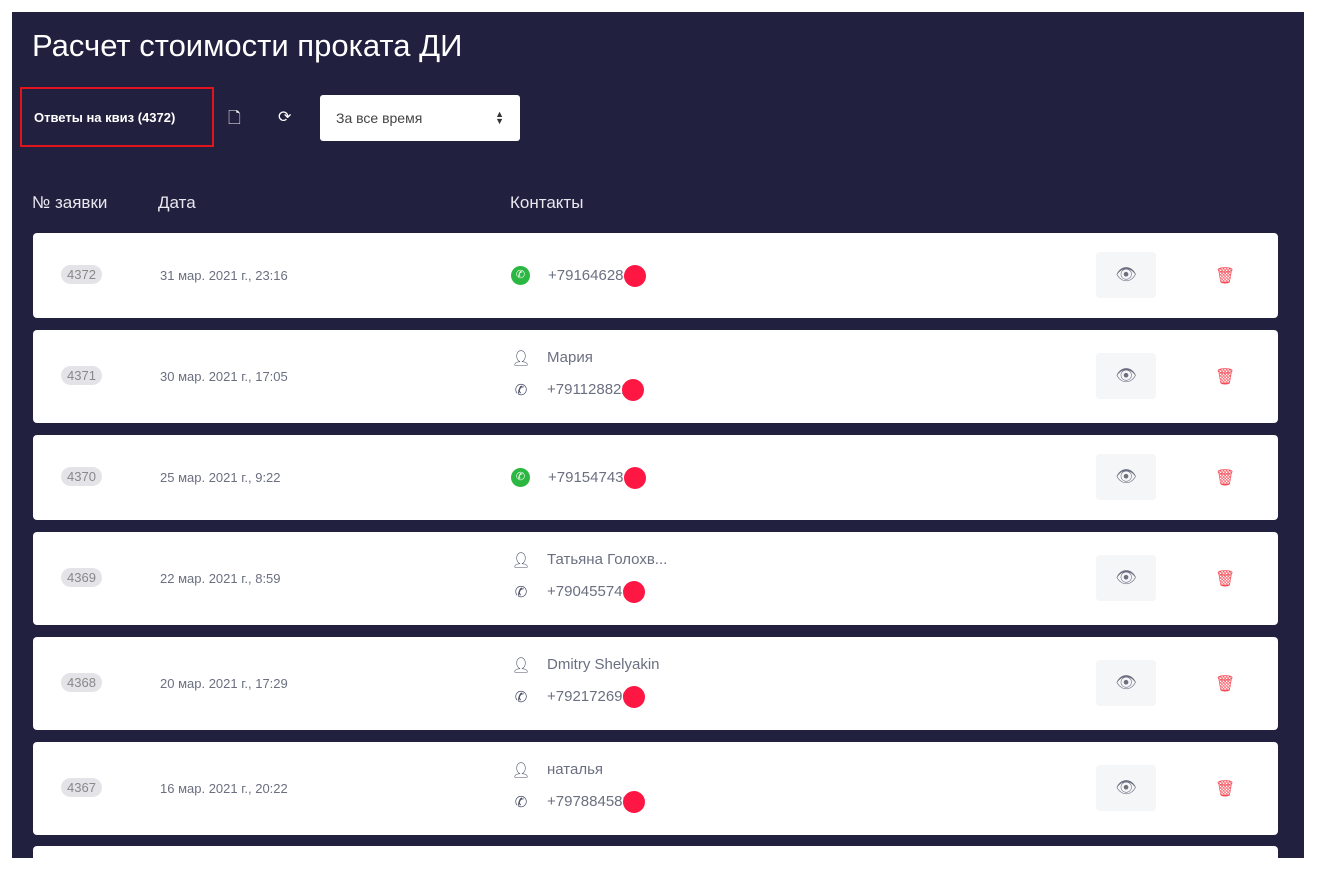 The width and height of the screenshot is (1332, 886). Describe the element at coordinates (81, 682) in the screenshot. I see `request-number-badge: 4368` at that location.